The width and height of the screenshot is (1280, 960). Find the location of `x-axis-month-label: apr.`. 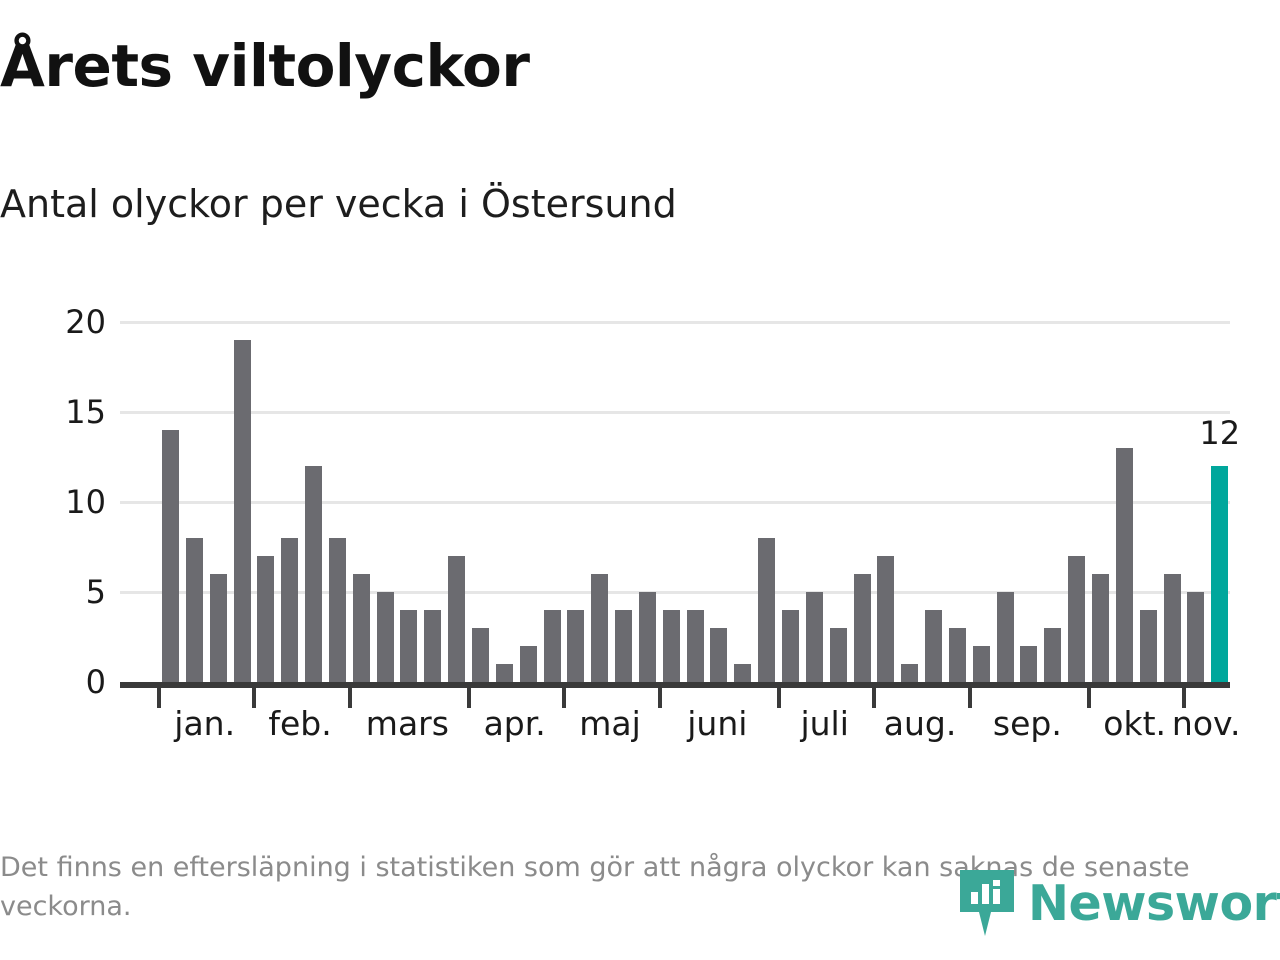

x-axis-month-label: apr. is located at coordinates (514, 723).